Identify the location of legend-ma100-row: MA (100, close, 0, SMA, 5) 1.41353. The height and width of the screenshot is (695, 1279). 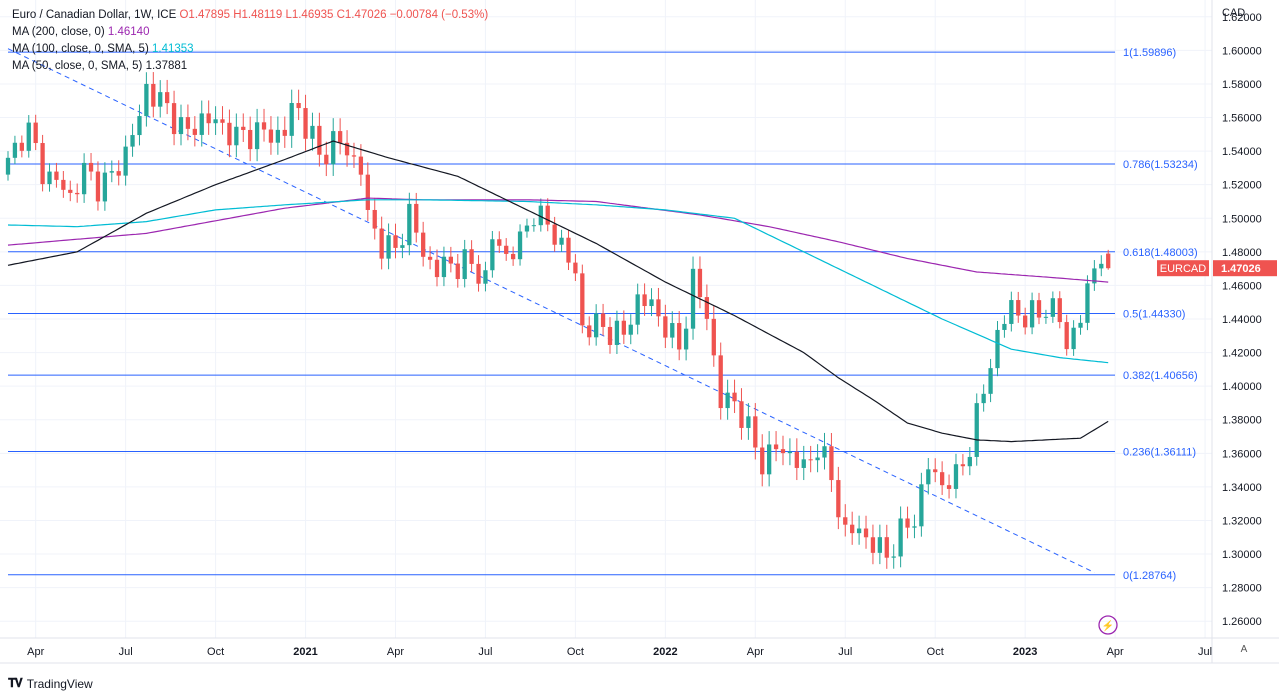
(250, 49).